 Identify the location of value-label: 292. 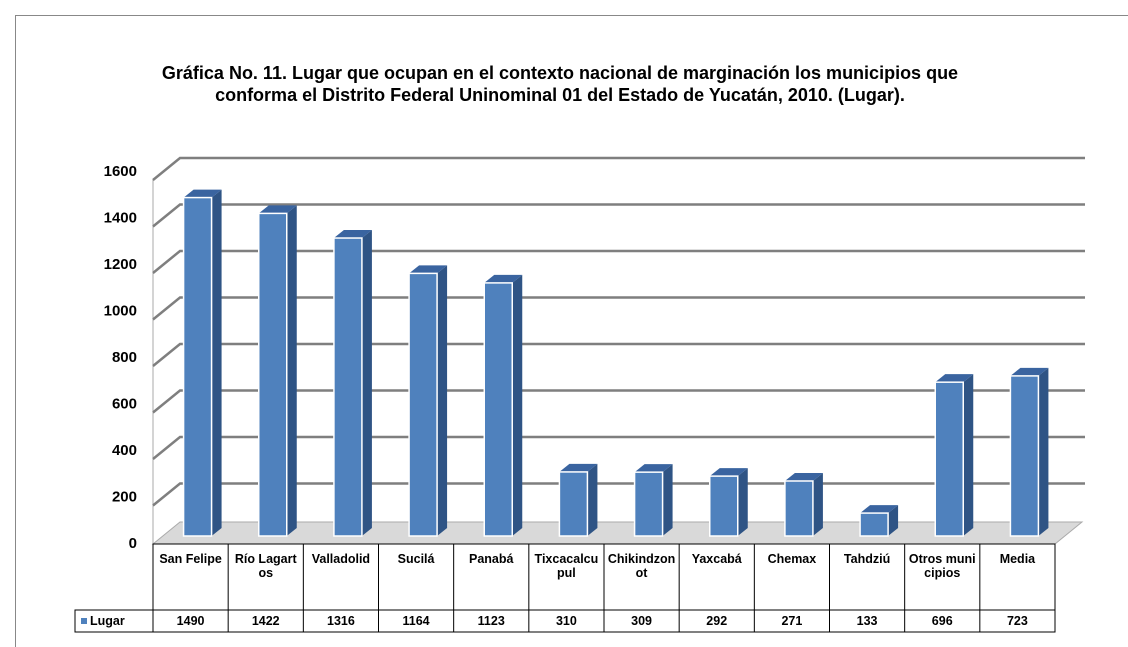
(717, 621).